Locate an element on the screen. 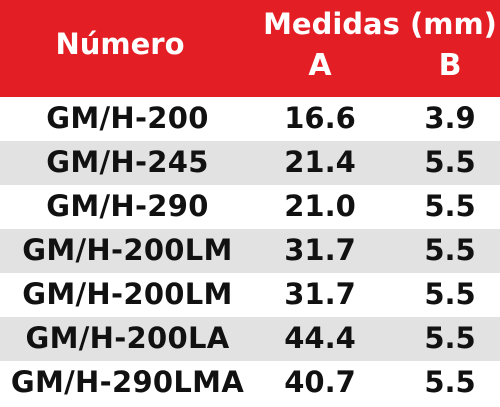  table-row: GM/H-290 21.0 5.5 is located at coordinates (250, 207).